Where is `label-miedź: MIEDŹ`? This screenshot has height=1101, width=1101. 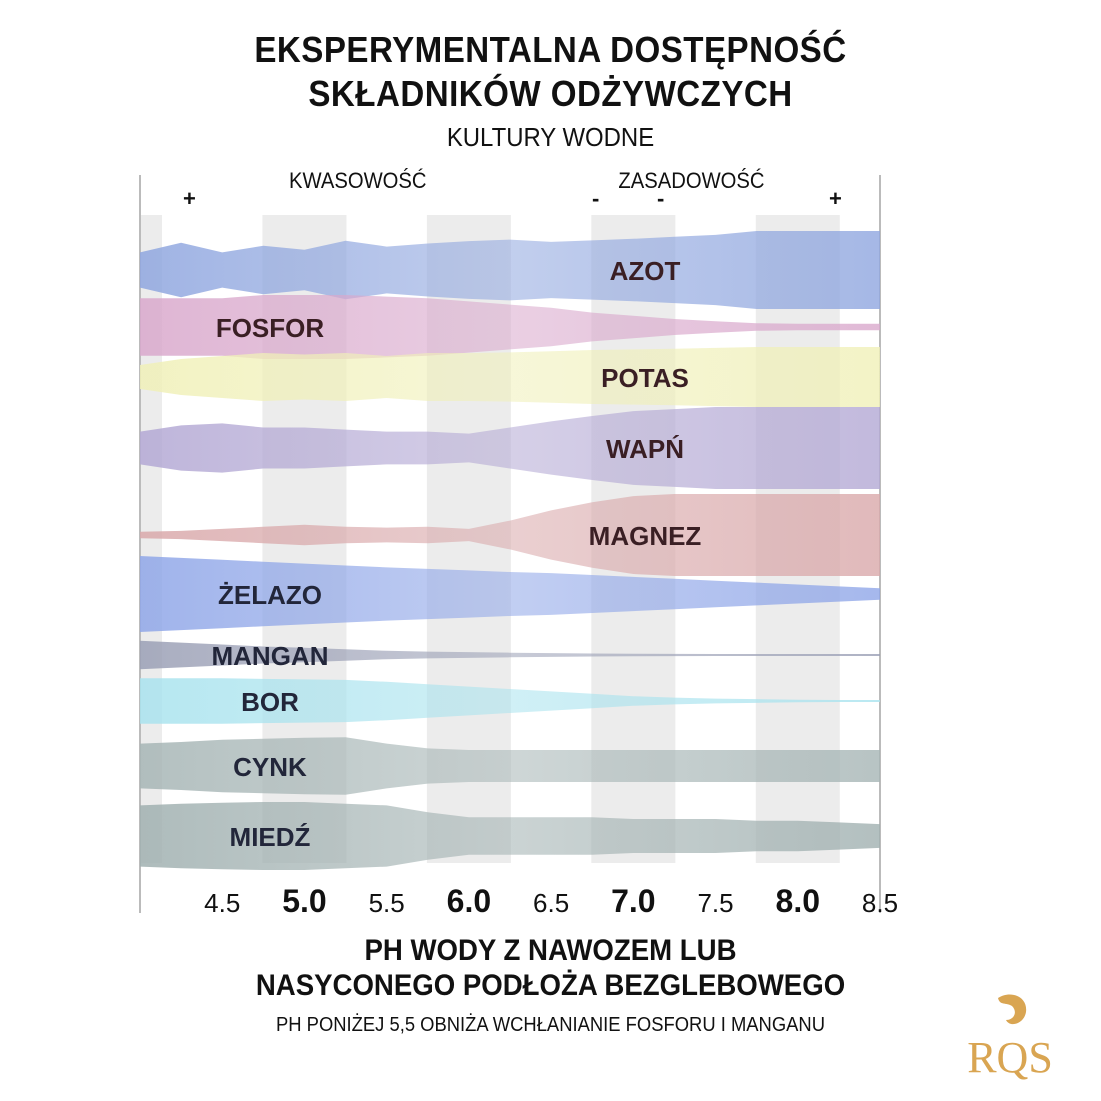
label-miedź: MIEDŹ is located at coordinates (270, 837).